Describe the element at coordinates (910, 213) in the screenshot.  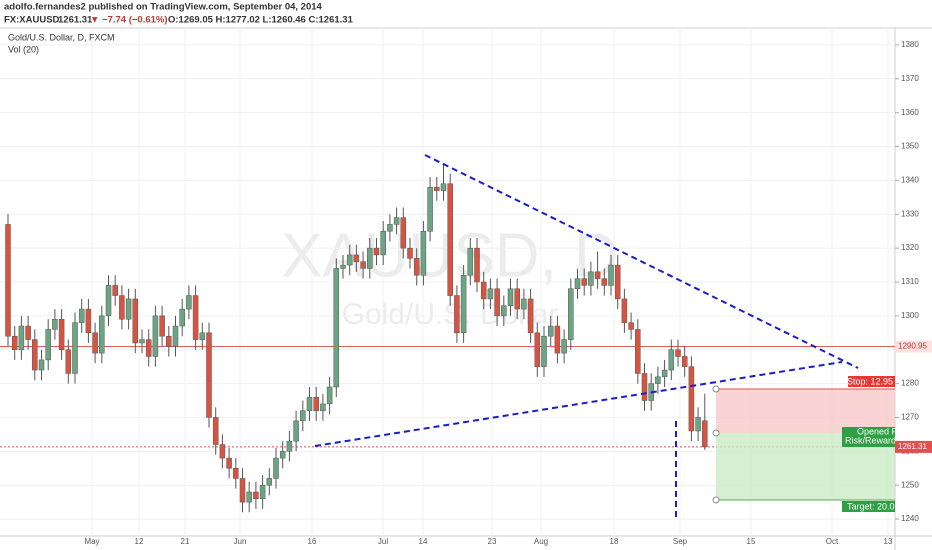
I see `y-tick-label: 1330` at that location.